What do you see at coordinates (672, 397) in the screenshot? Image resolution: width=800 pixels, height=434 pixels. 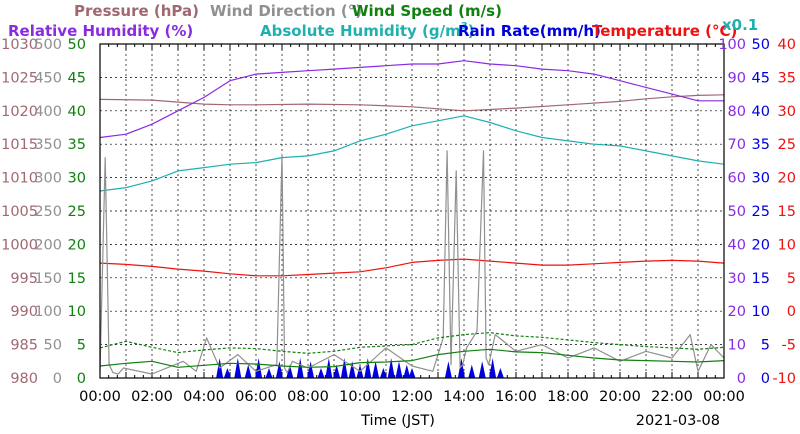 I see `x-tick-label: 22:00` at bounding box center [672, 397].